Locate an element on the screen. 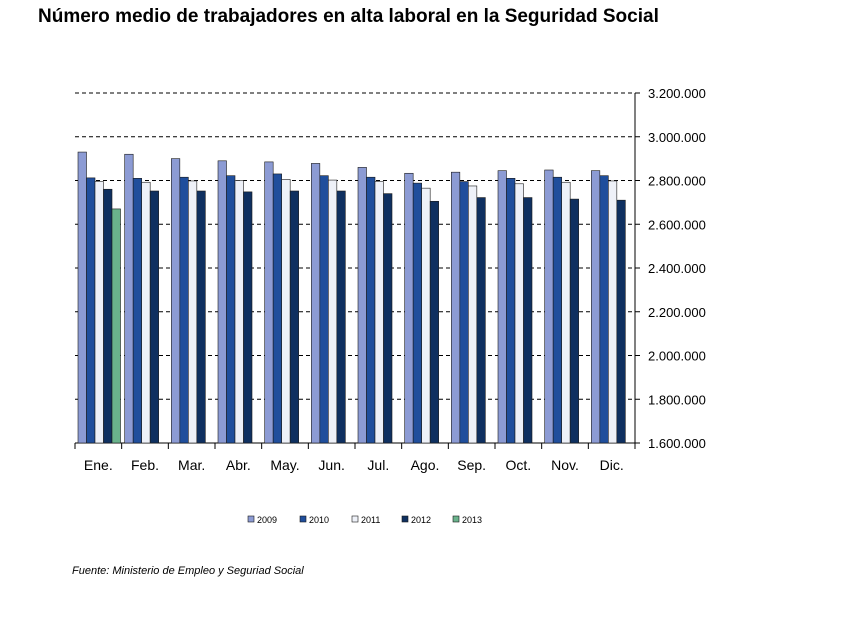 The image size is (841, 632). y-tick-label: 2.000.000 is located at coordinates (677, 356).